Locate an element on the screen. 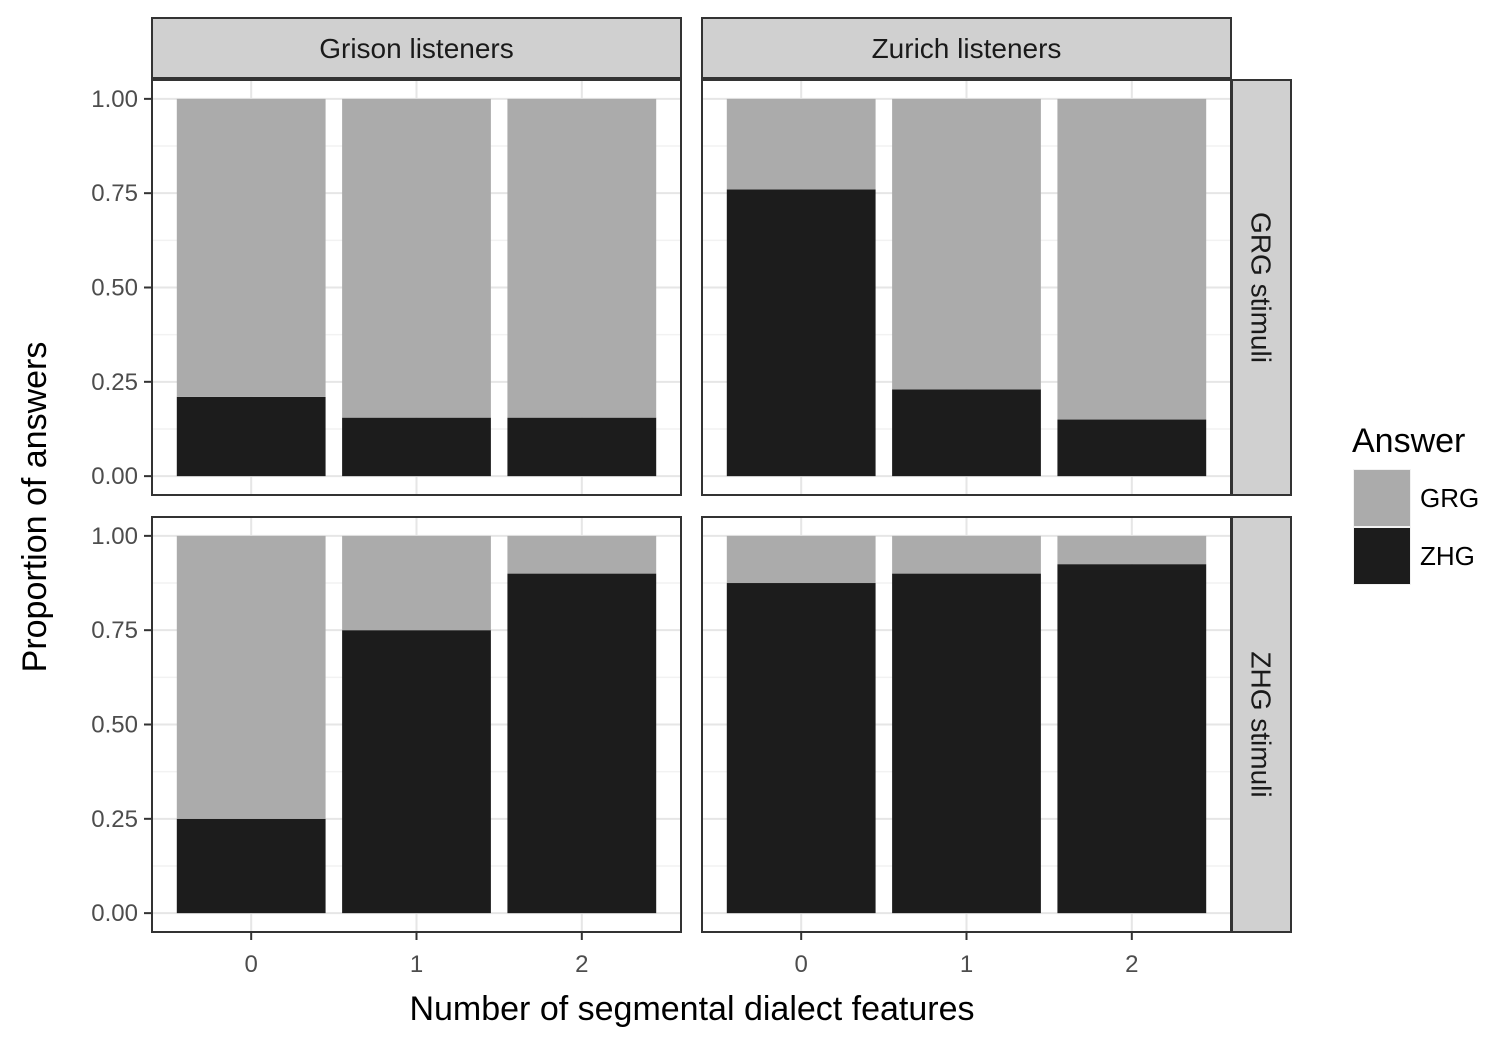 Image resolution: width=1507 pixels, height=1052 pixels. legend-title: Answer is located at coordinates (1408, 441).